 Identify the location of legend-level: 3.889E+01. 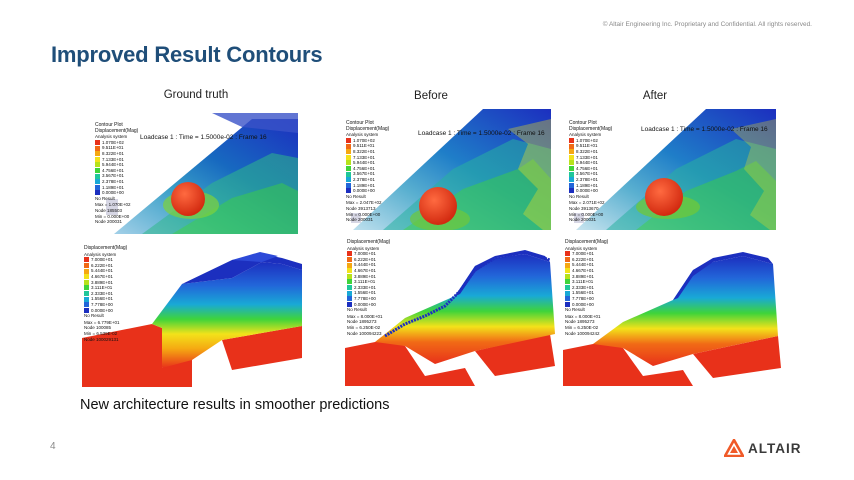
(586, 277).